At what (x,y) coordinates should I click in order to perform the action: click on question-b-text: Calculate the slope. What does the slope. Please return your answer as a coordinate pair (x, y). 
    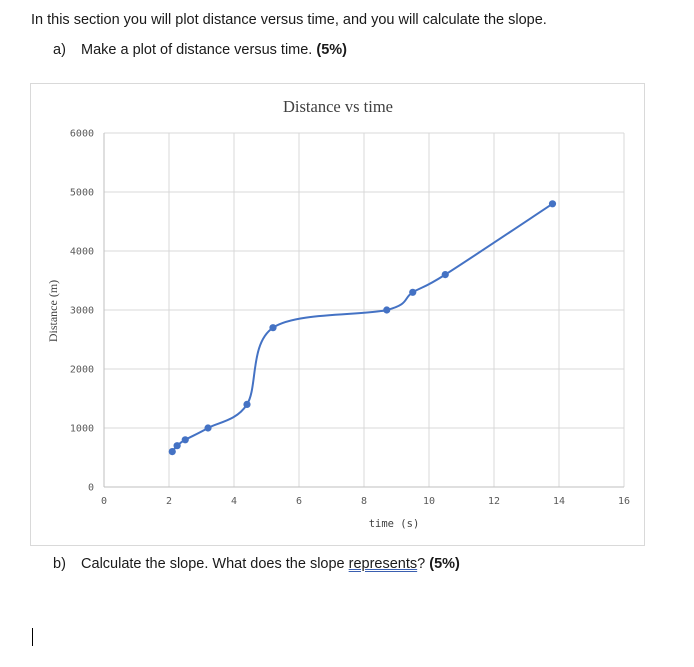
    Looking at the image, I should click on (215, 564).